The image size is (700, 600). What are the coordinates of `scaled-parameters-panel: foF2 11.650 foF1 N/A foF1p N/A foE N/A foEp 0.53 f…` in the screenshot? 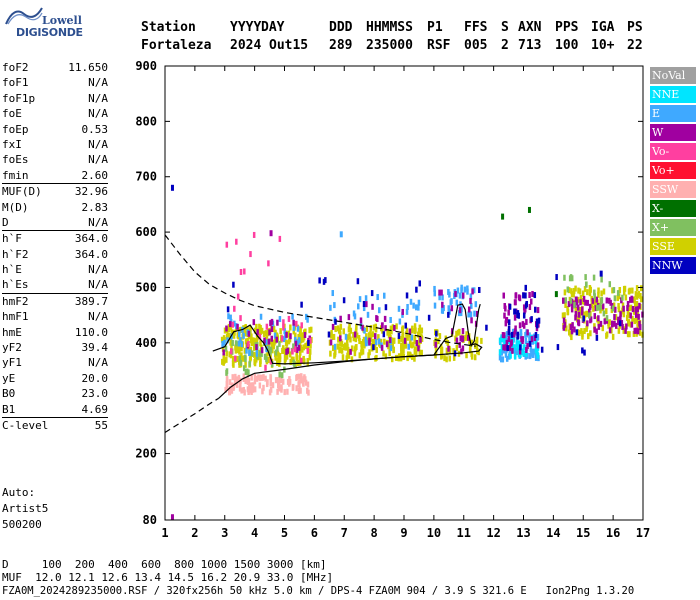 It's located at (55, 246).